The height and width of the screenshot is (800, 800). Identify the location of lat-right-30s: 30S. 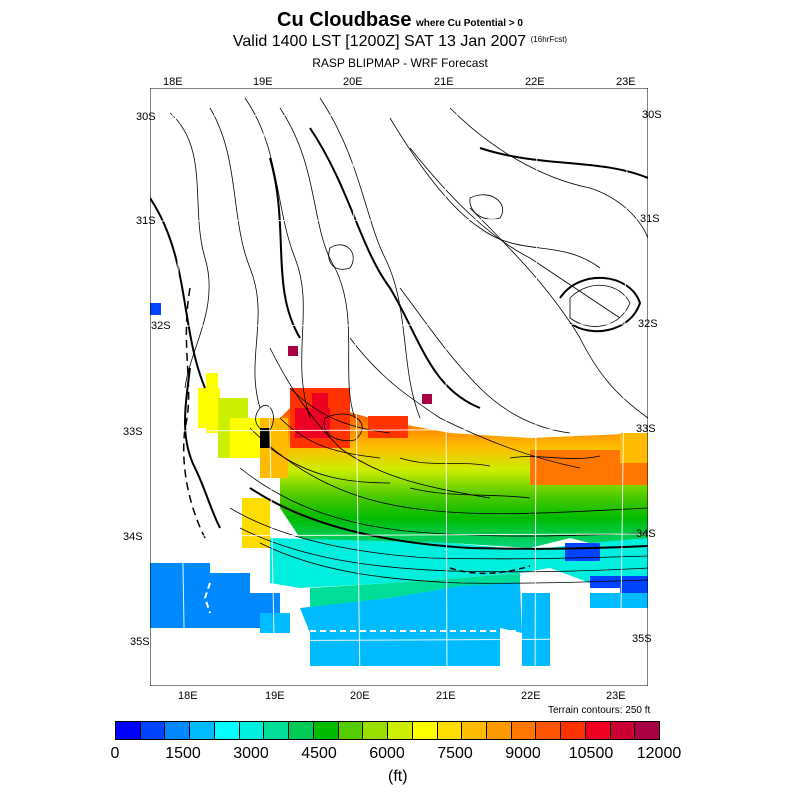
(652, 115).